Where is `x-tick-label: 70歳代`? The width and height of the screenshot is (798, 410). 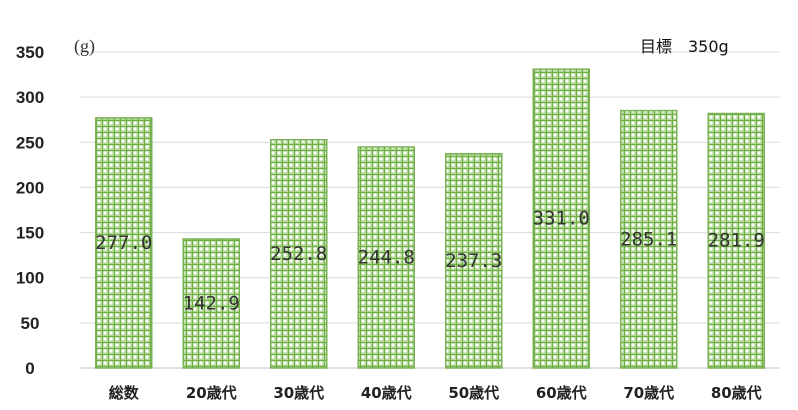
x-tick-label: 70歳代 is located at coordinates (648, 393).